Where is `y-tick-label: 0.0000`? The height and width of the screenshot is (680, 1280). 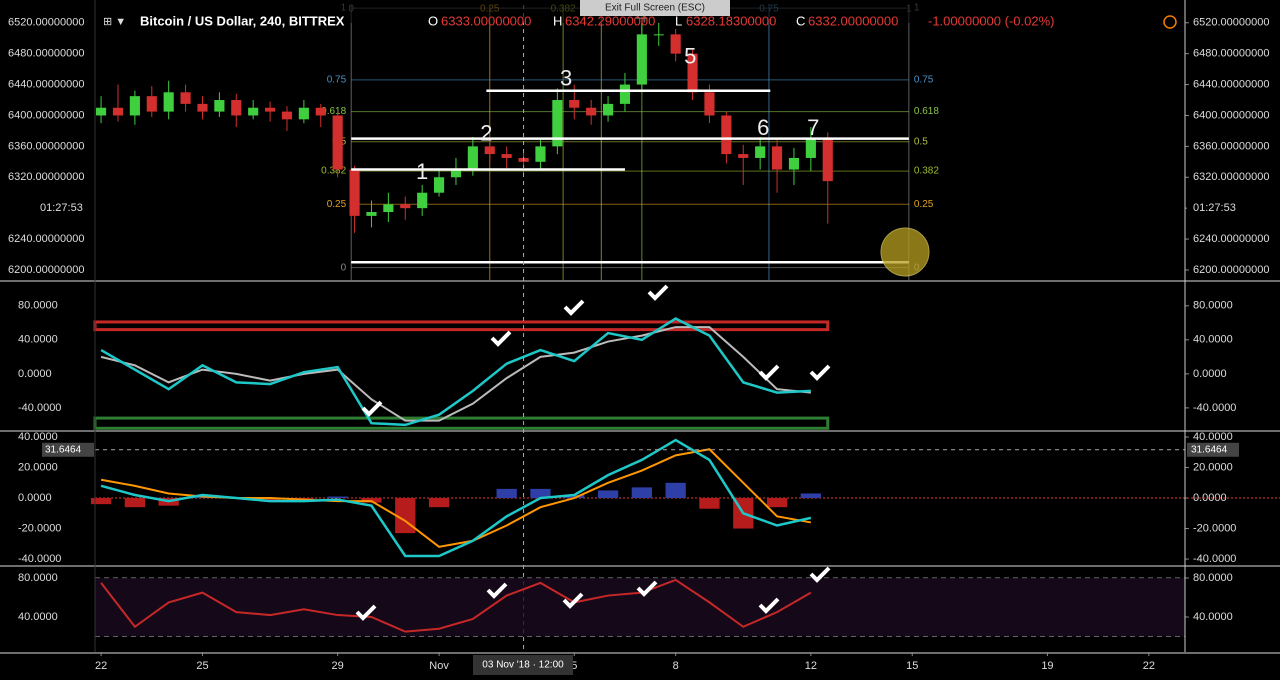 y-tick-label: 0.0000 is located at coordinates (1210, 498).